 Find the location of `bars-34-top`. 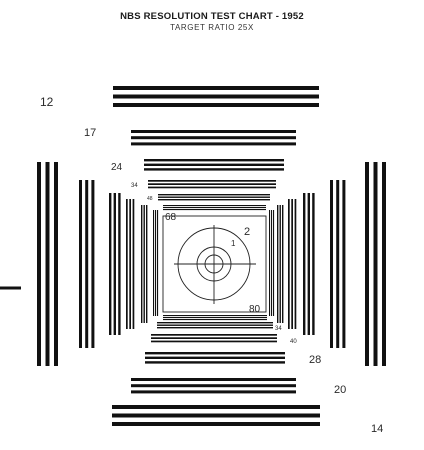

bars-34-top is located at coordinates (212, 184).